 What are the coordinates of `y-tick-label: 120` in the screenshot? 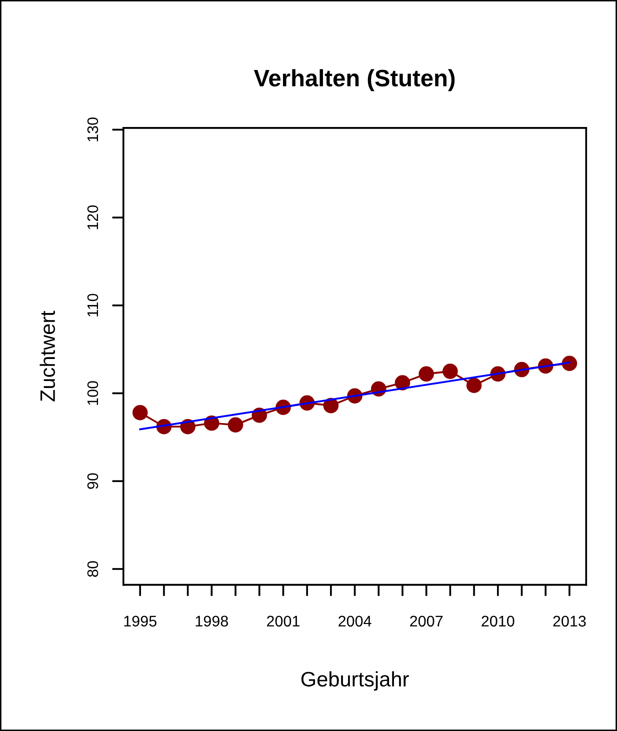 It's located at (92, 217).